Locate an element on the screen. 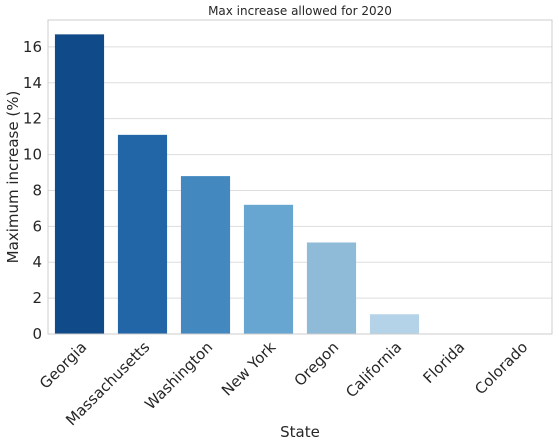 This screenshot has width=559, height=446. y-tick-label: 2 is located at coordinates (37, 298).